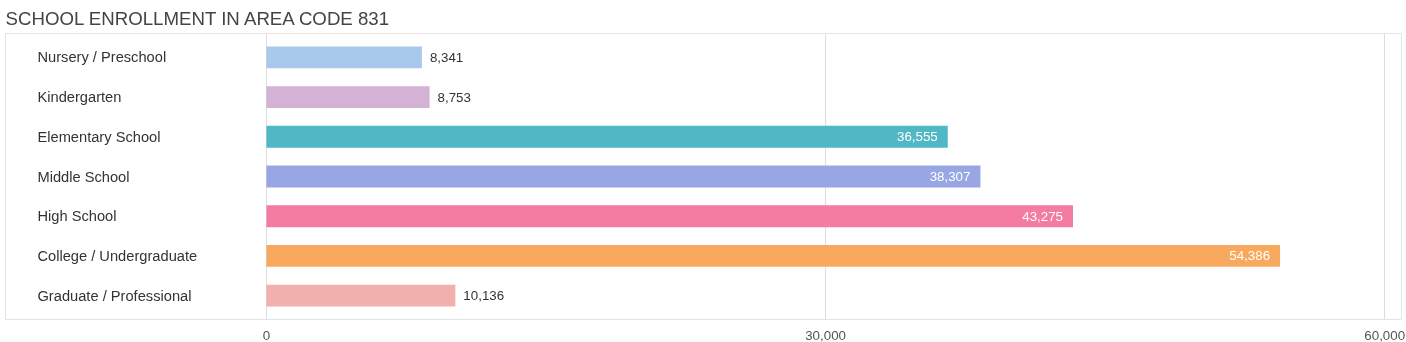  What do you see at coordinates (114, 295) in the screenshot?
I see `y-tick-label: Graduate / Professional` at bounding box center [114, 295].